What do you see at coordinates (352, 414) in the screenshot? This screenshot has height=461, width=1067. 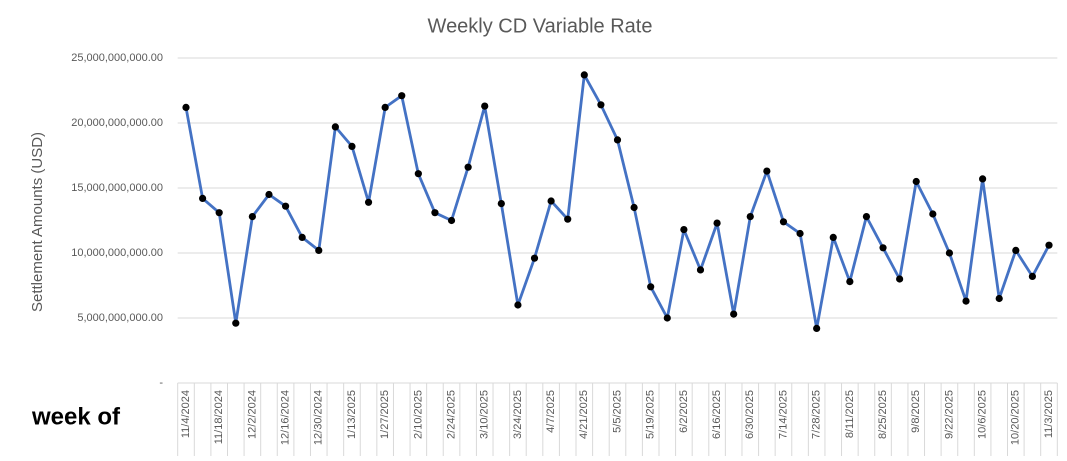 I see `x-tick-label: 1/13/2025` at bounding box center [352, 414].